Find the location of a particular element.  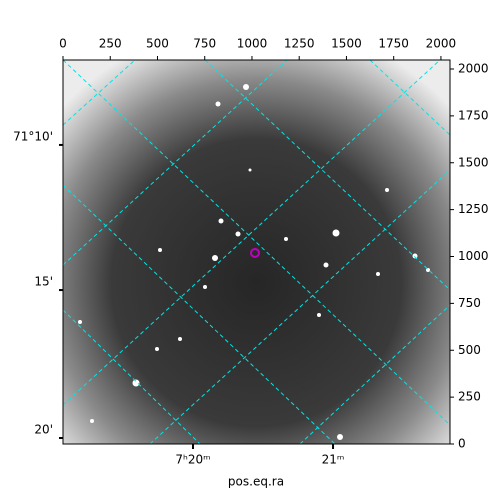

y-tick-label: 750 is located at coordinates (469, 303).